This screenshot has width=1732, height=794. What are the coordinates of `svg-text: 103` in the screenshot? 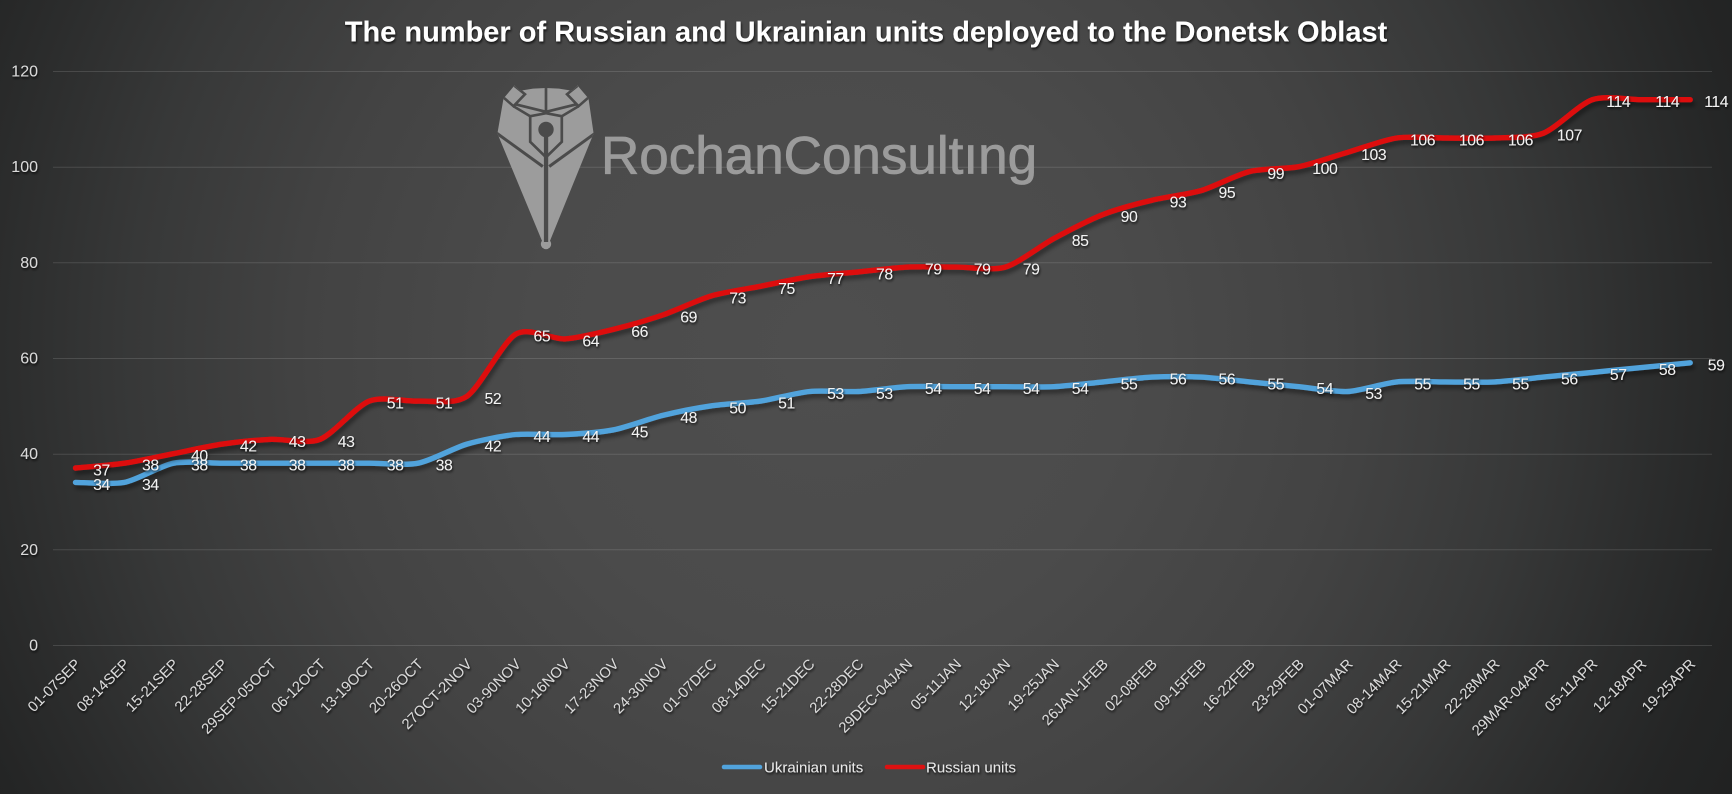 It's located at (1374, 155).